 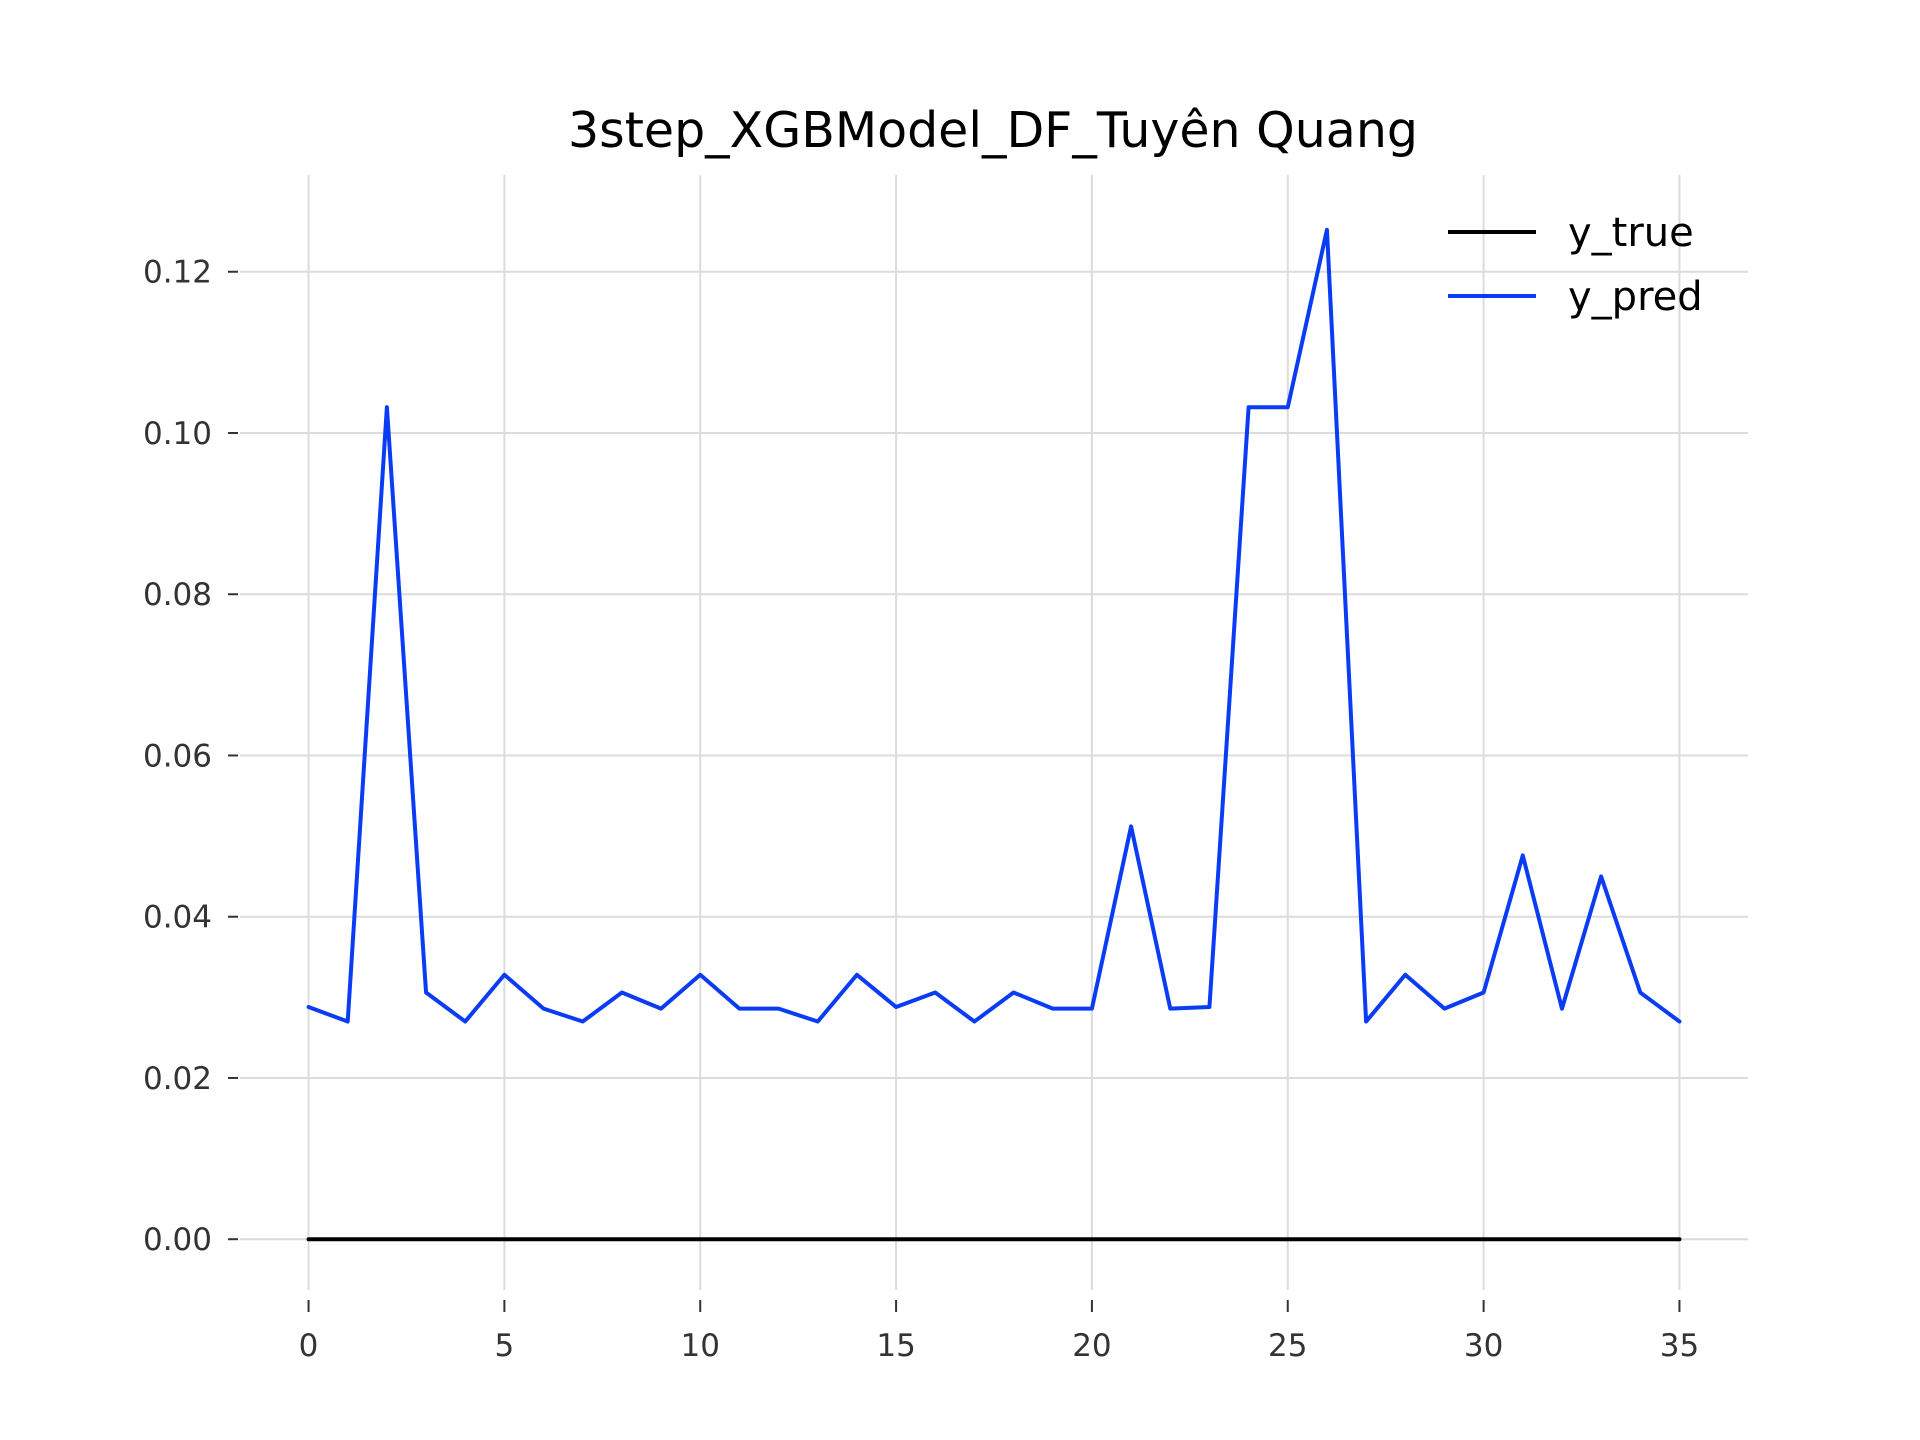 I want to click on x-tick-label: 15, so click(x=895, y=1346).